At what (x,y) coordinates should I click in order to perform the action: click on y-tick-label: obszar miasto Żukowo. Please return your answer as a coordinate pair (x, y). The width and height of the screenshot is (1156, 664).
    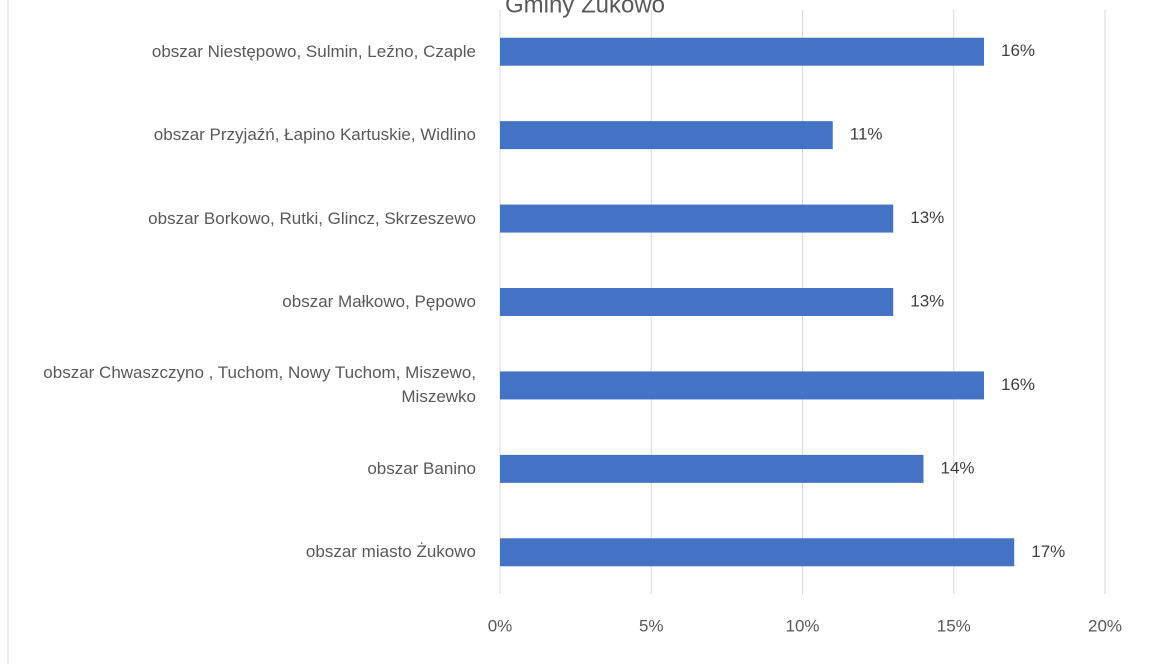
    Looking at the image, I should click on (390, 552).